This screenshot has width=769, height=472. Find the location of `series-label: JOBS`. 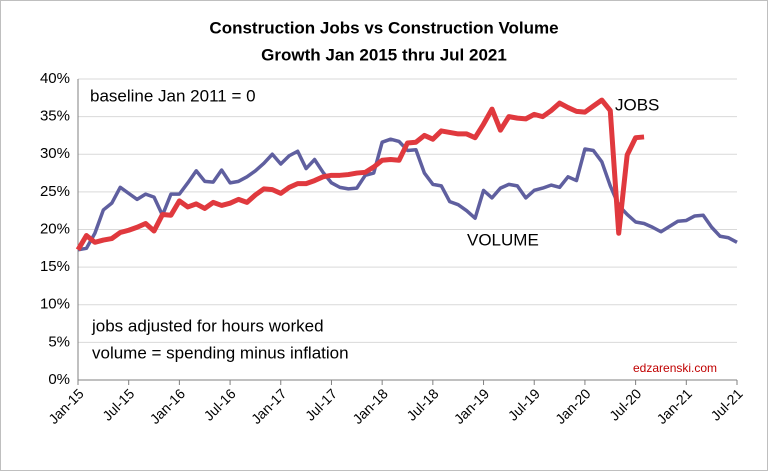

series-label: JOBS is located at coordinates (637, 104).